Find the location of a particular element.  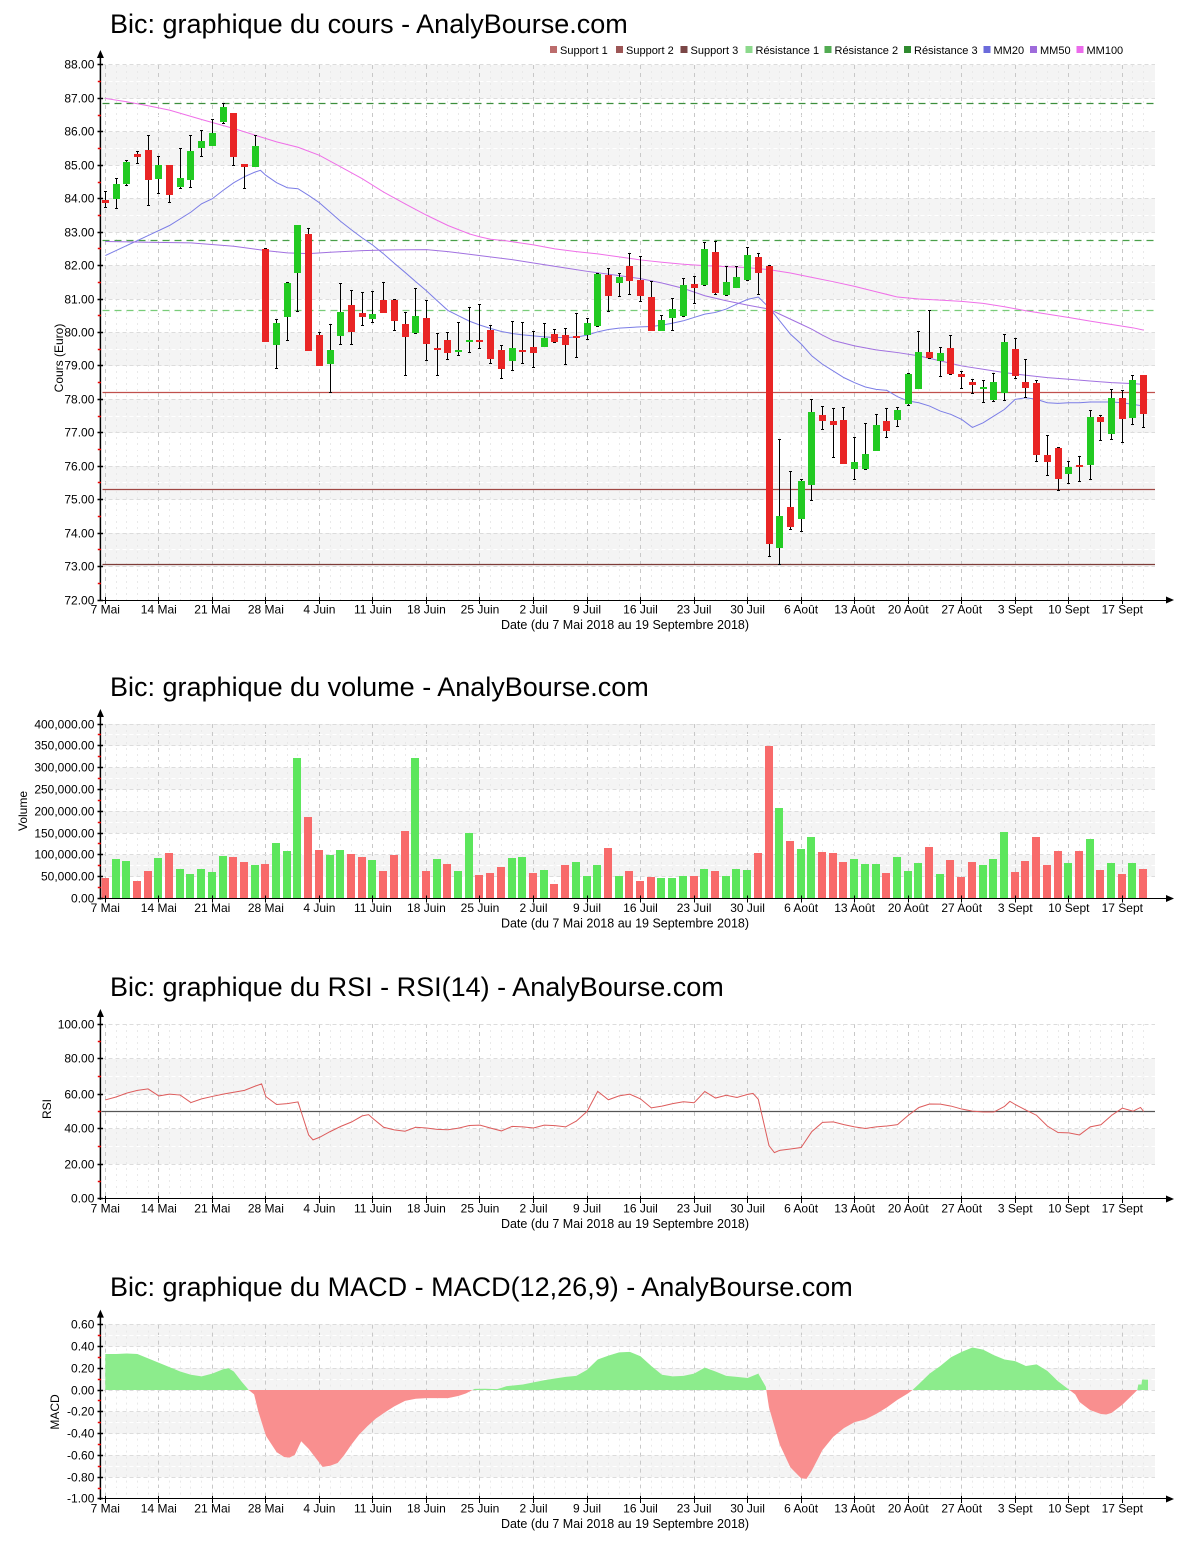

svg-text: 87.00 is located at coordinates (79, 99).